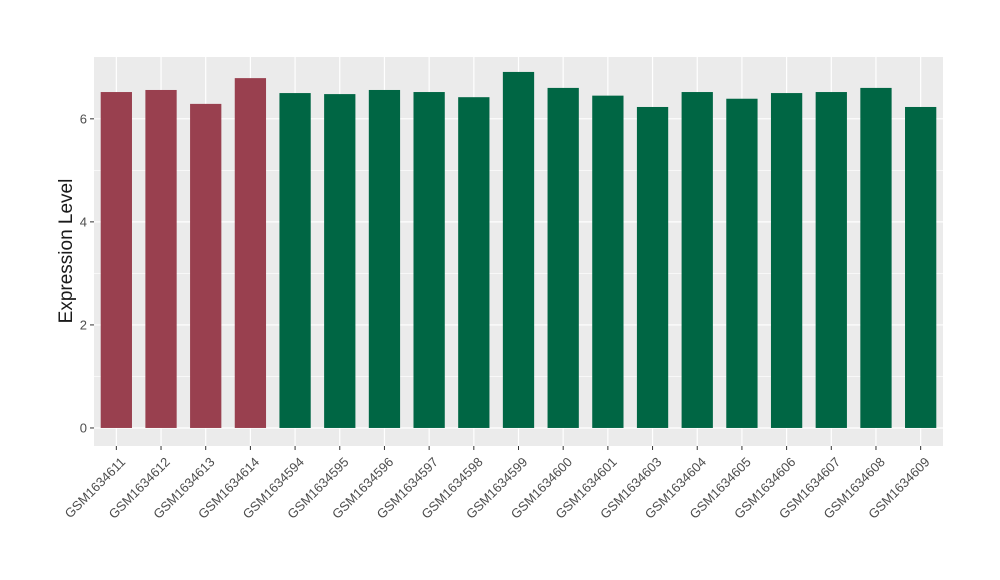 The width and height of the screenshot is (1000, 580). Describe the element at coordinates (83, 221) in the screenshot. I see `y-tick-label: 4` at that location.